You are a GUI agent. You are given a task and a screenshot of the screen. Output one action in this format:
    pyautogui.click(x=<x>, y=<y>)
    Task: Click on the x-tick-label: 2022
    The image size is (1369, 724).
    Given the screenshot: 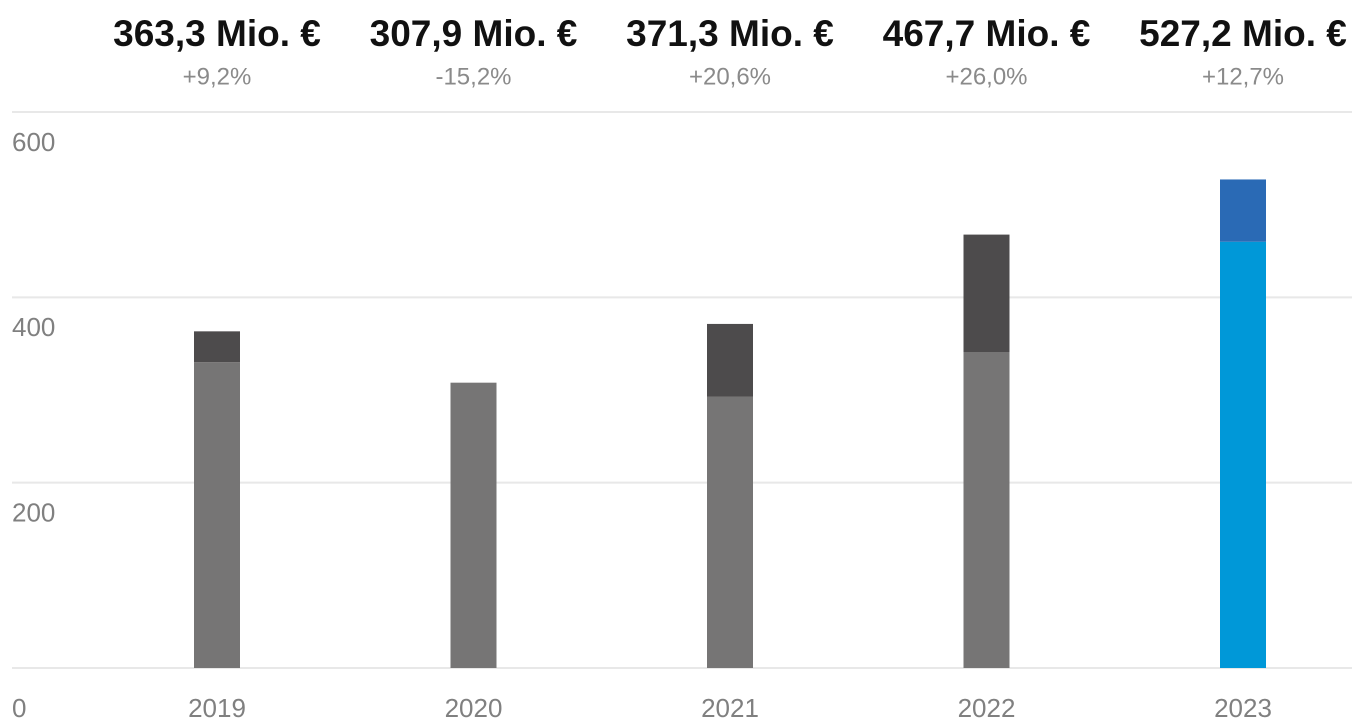 What is the action you would take?
    pyautogui.click(x=987, y=708)
    